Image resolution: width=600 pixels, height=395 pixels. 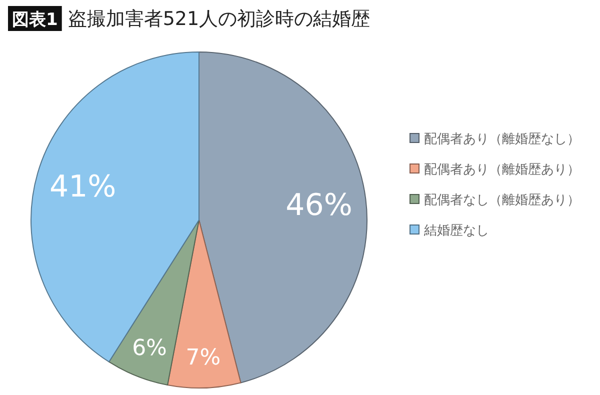 What do you see at coordinates (204, 304) in the screenshot?
I see `pie-slice` at bounding box center [204, 304].